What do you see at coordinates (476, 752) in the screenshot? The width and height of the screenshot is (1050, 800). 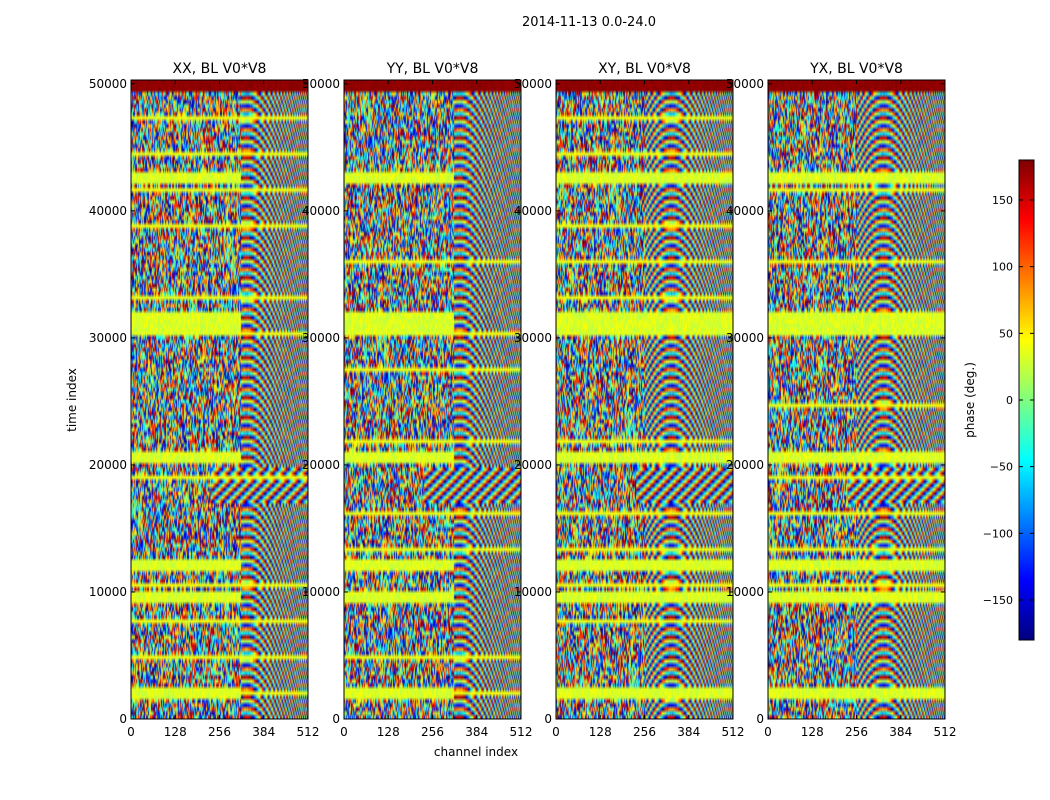 I see `x-axis-label: channel index` at bounding box center [476, 752].